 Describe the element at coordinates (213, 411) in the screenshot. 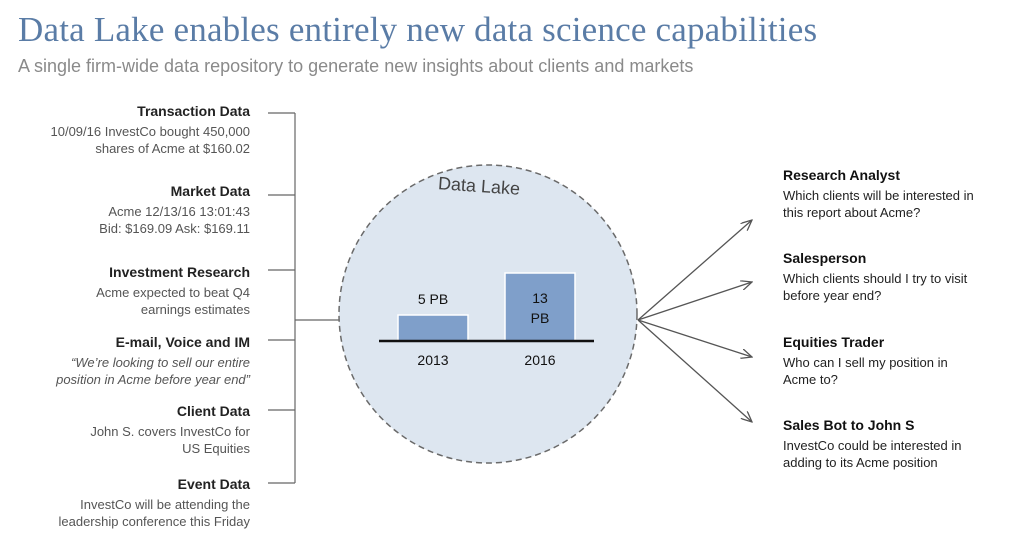

I see `source-heading: Client Data` at that location.